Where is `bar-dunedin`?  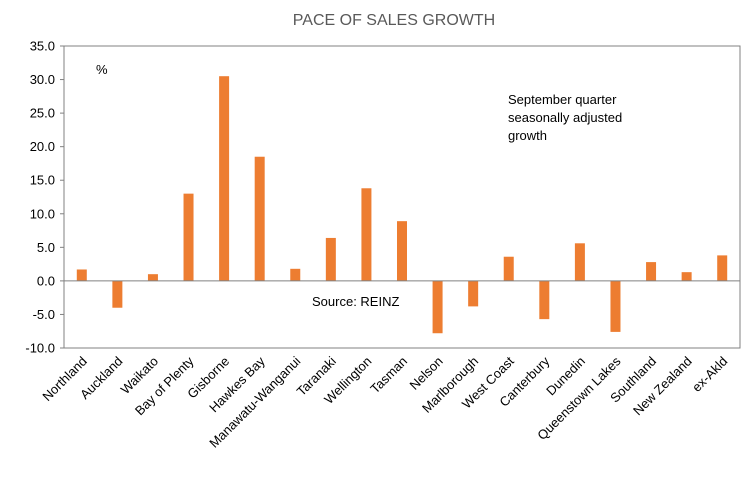
bar-dunedin is located at coordinates (579, 262).